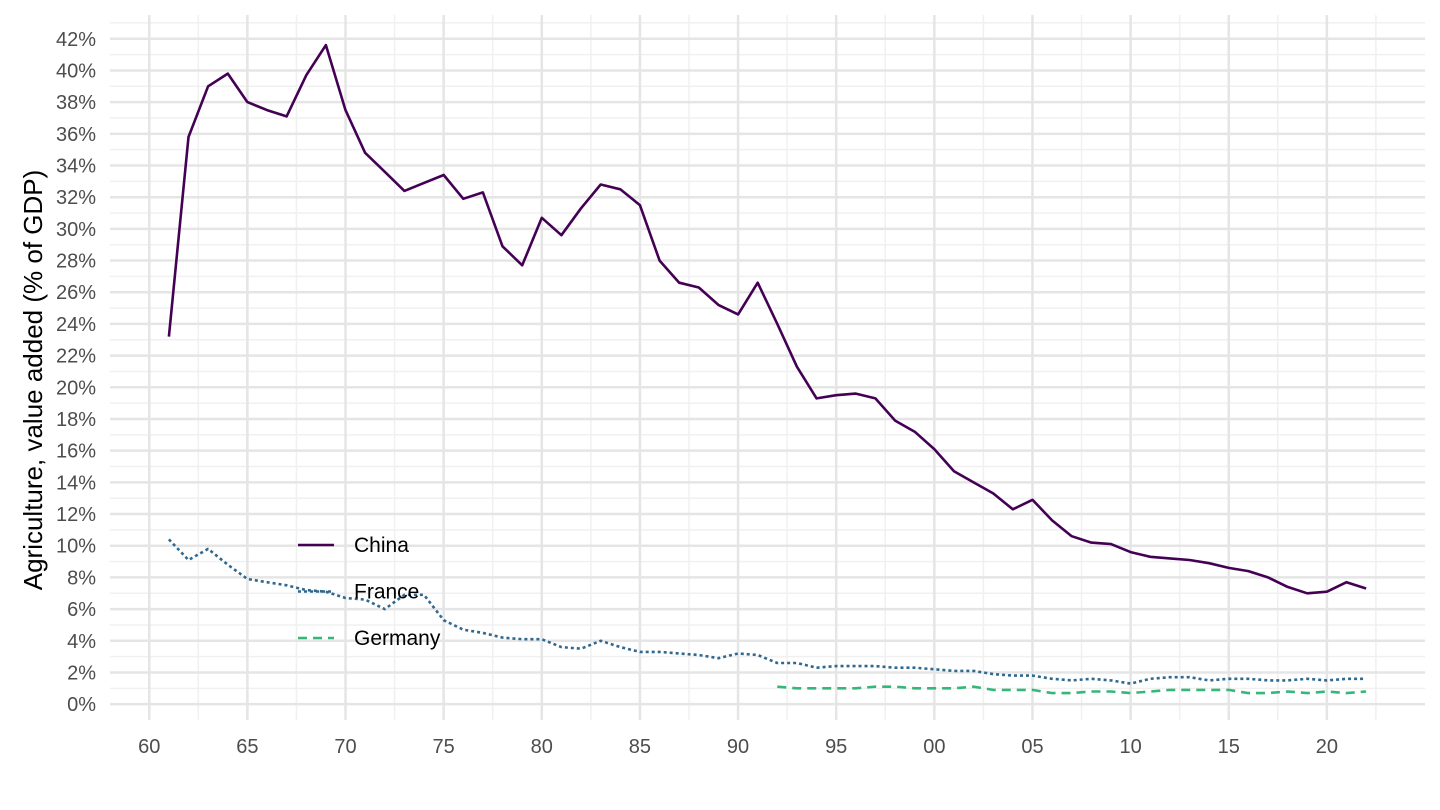  I want to click on x-tick-label: 95, so click(836, 747).